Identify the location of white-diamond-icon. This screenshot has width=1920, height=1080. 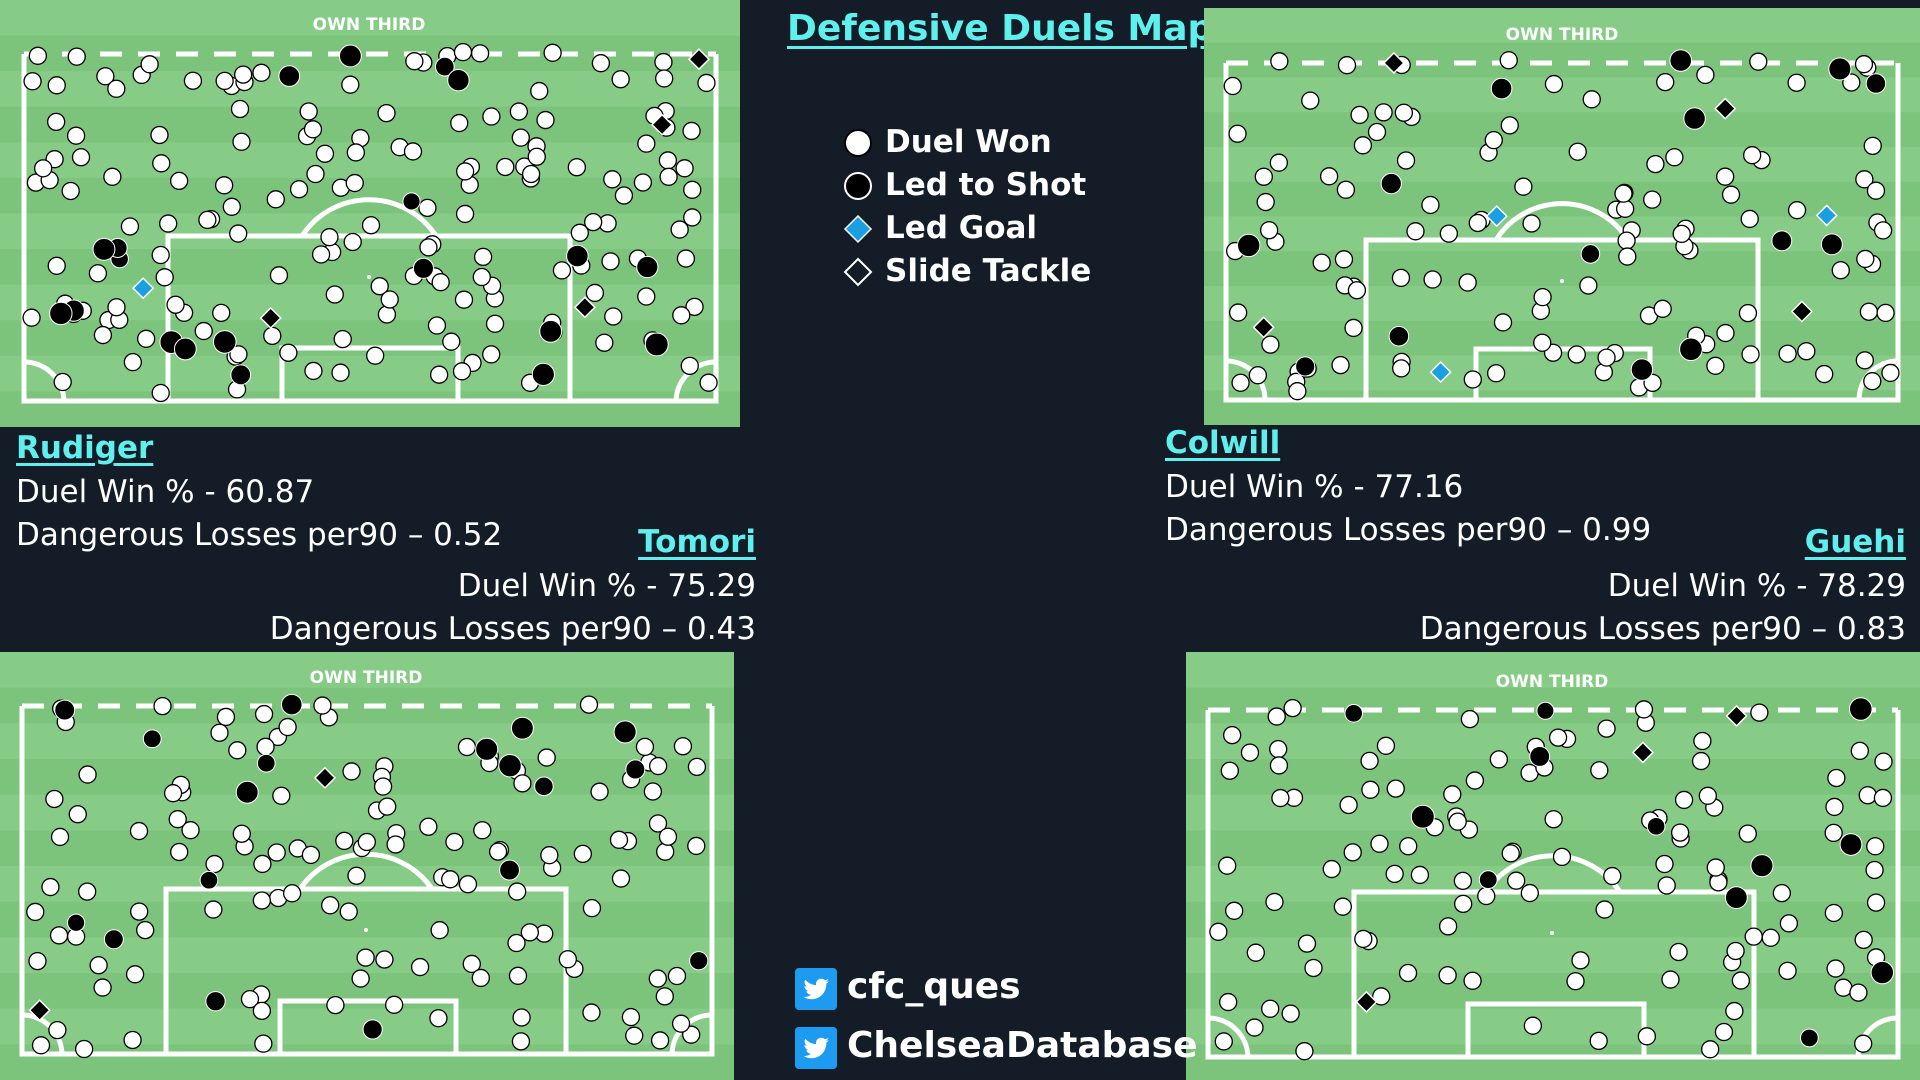
(858, 272).